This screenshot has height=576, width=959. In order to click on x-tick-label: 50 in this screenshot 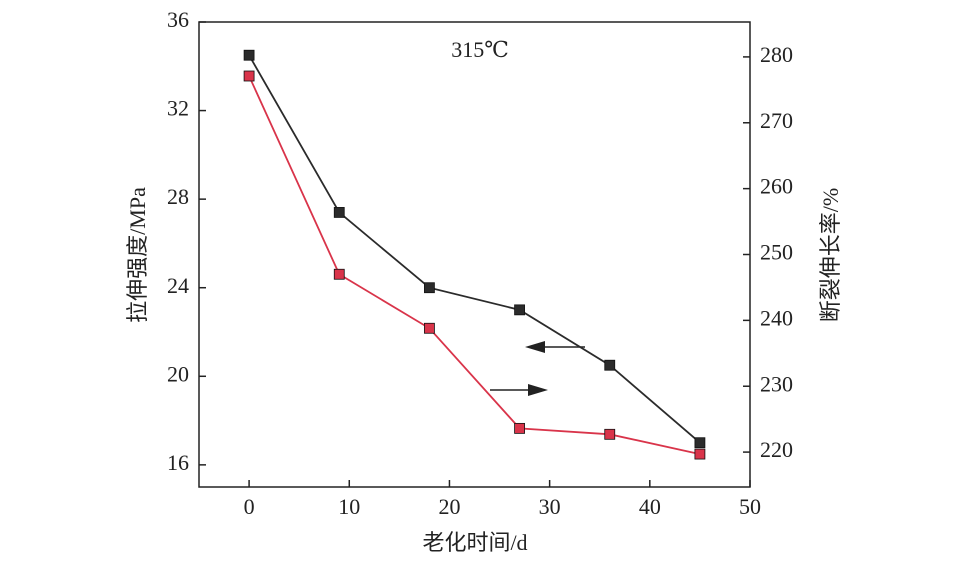, I will do `click(750, 506)`.